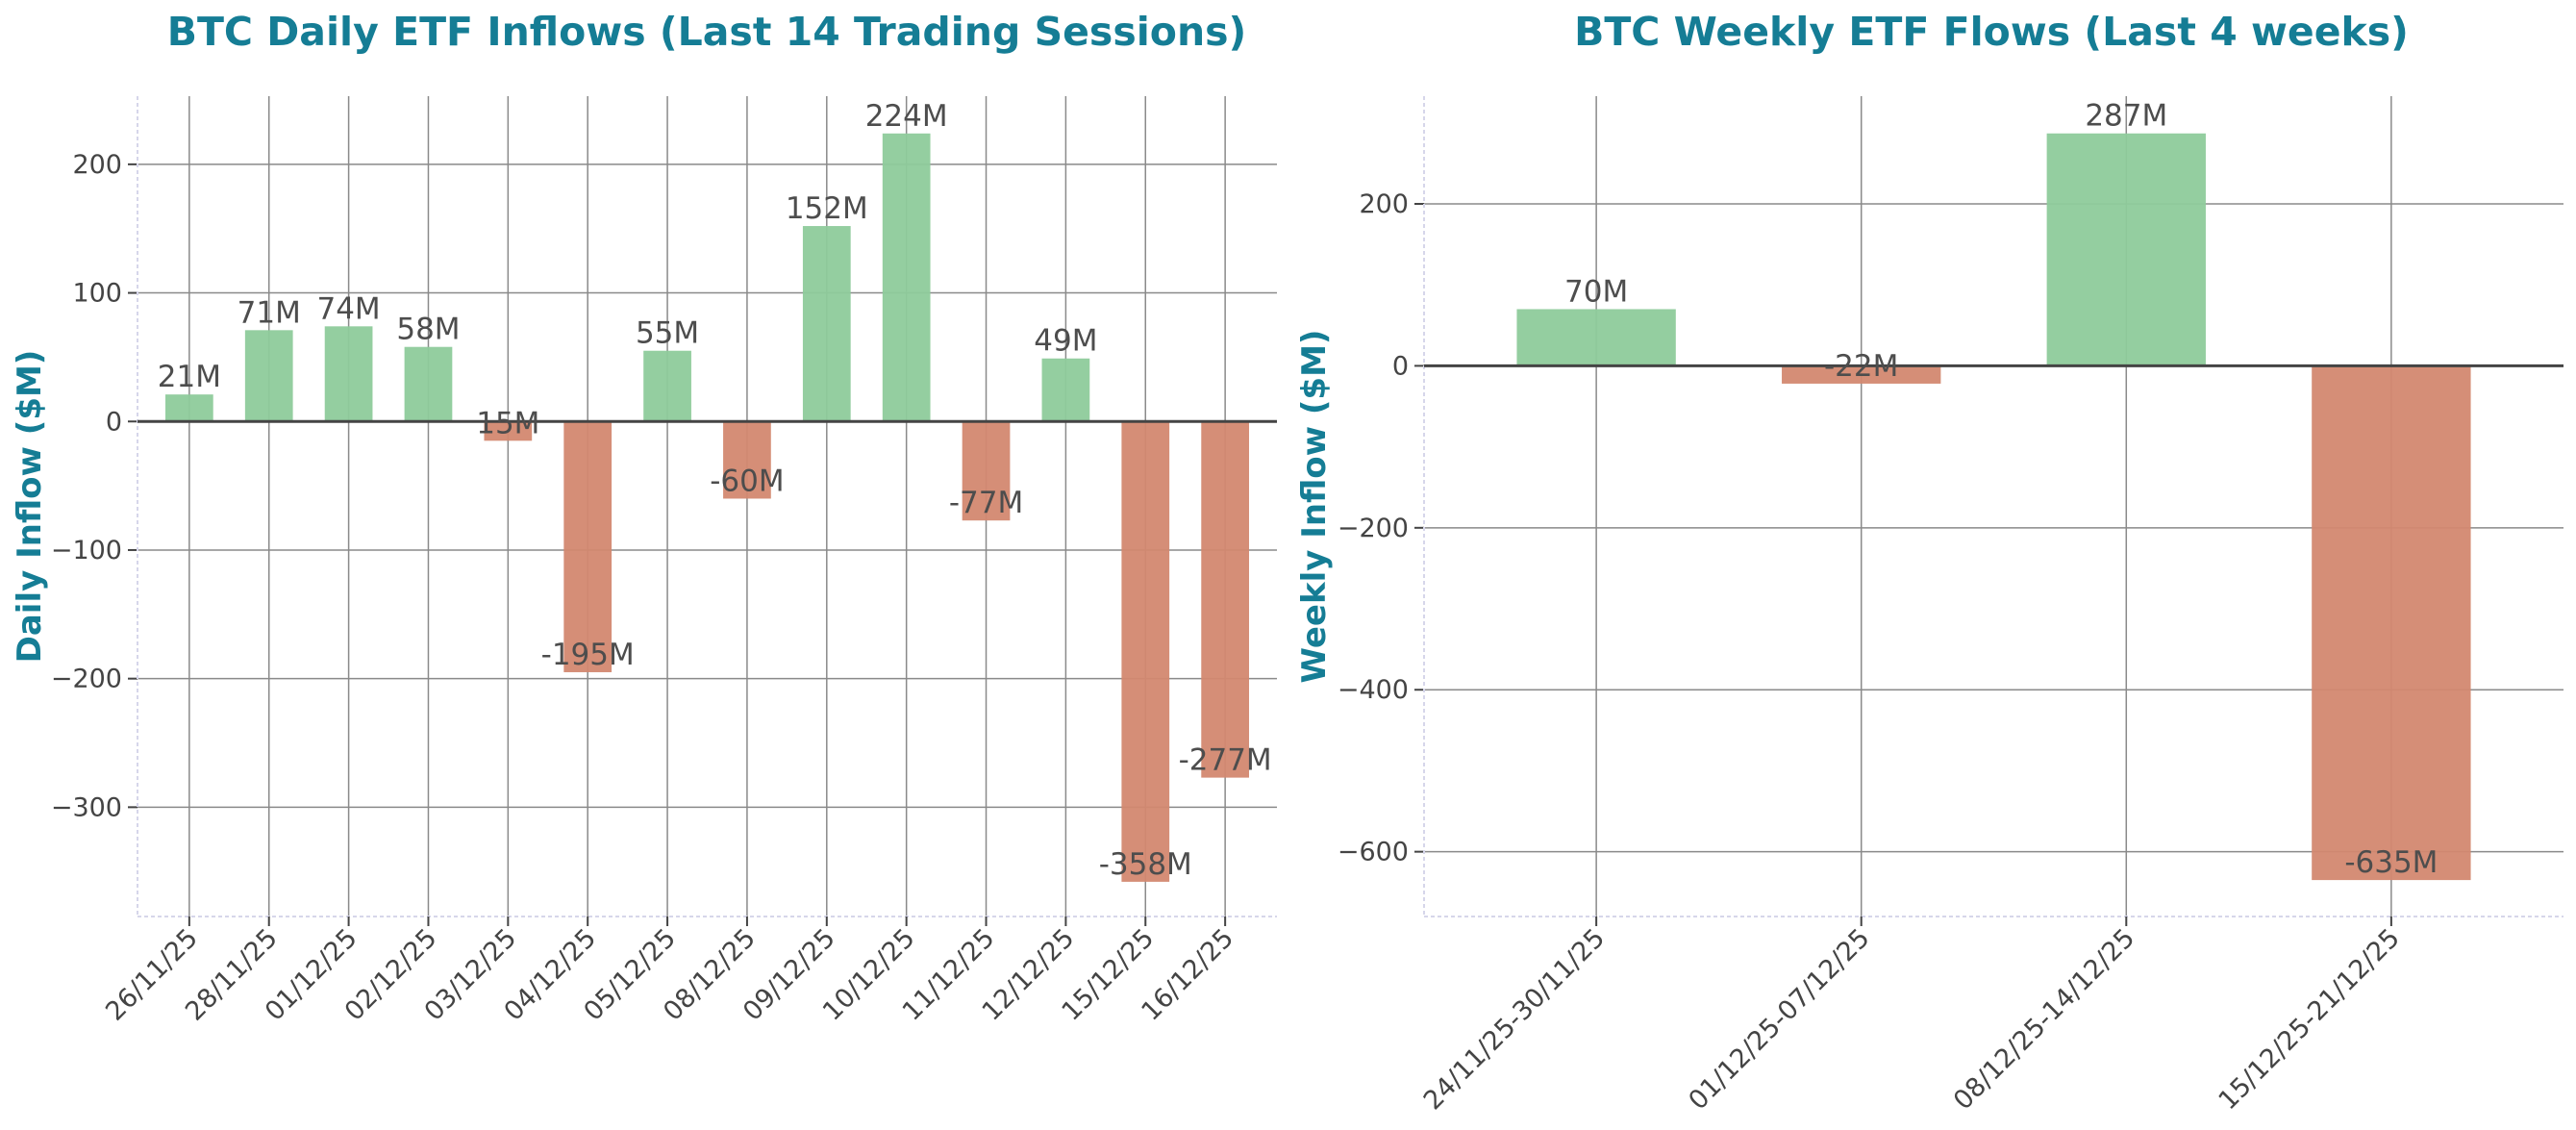 Image resolution: width=2576 pixels, height=1130 pixels. What do you see at coordinates (269, 312) in the screenshot?
I see `data-label: 71M` at bounding box center [269, 312].